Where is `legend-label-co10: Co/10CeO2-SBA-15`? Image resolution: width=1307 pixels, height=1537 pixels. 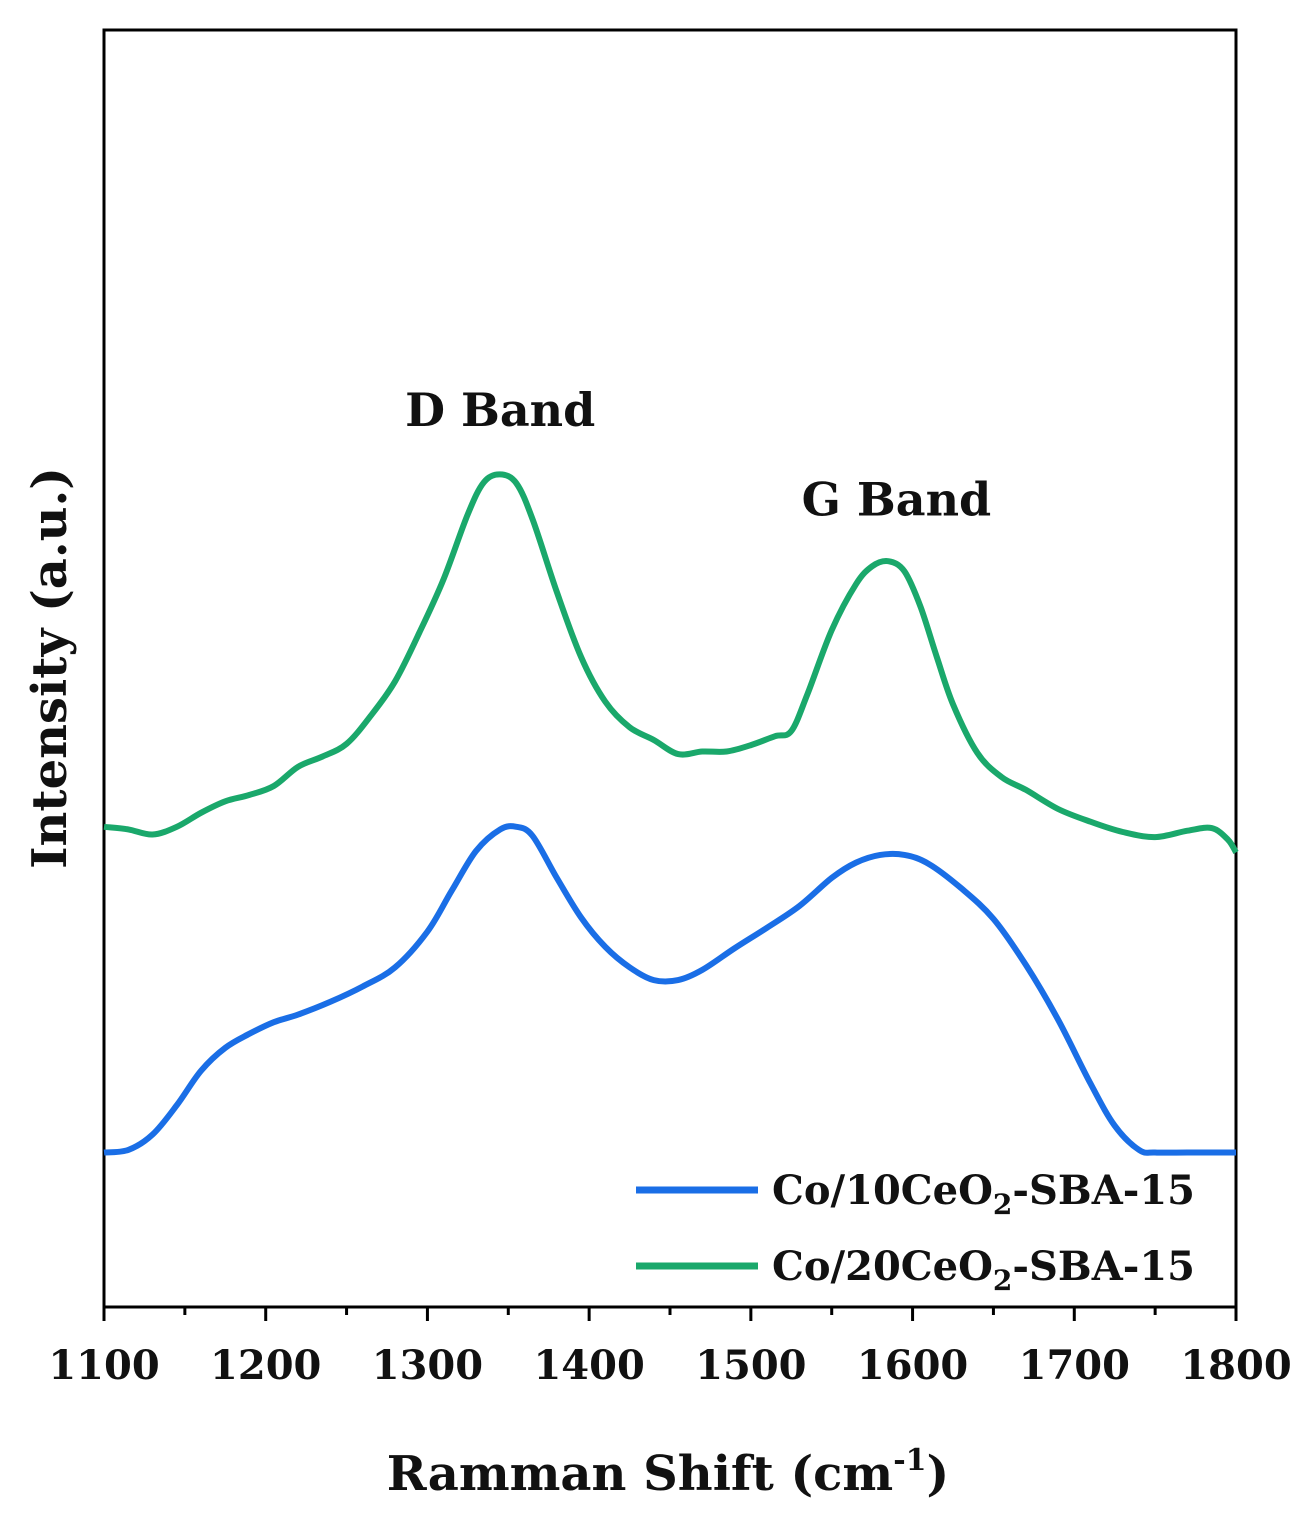 legend-label-co10: Co/10CeO2-SBA-15 is located at coordinates (983, 1194).